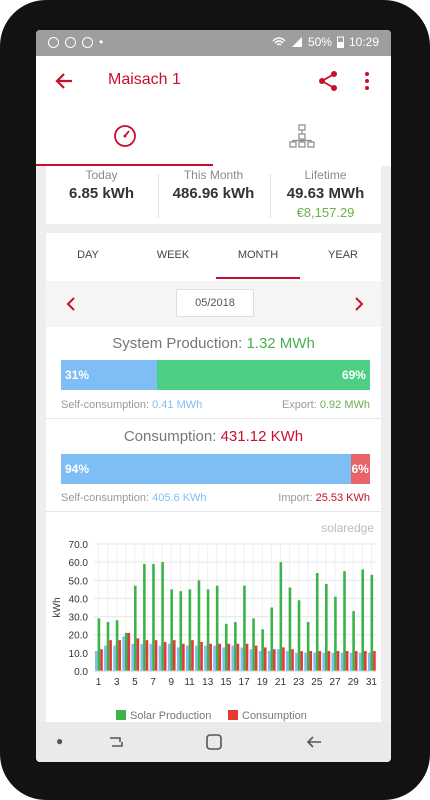 The image size is (430, 800). What do you see at coordinates (135, 682) in the screenshot?
I see `x-tick-label: 5` at bounding box center [135, 682].